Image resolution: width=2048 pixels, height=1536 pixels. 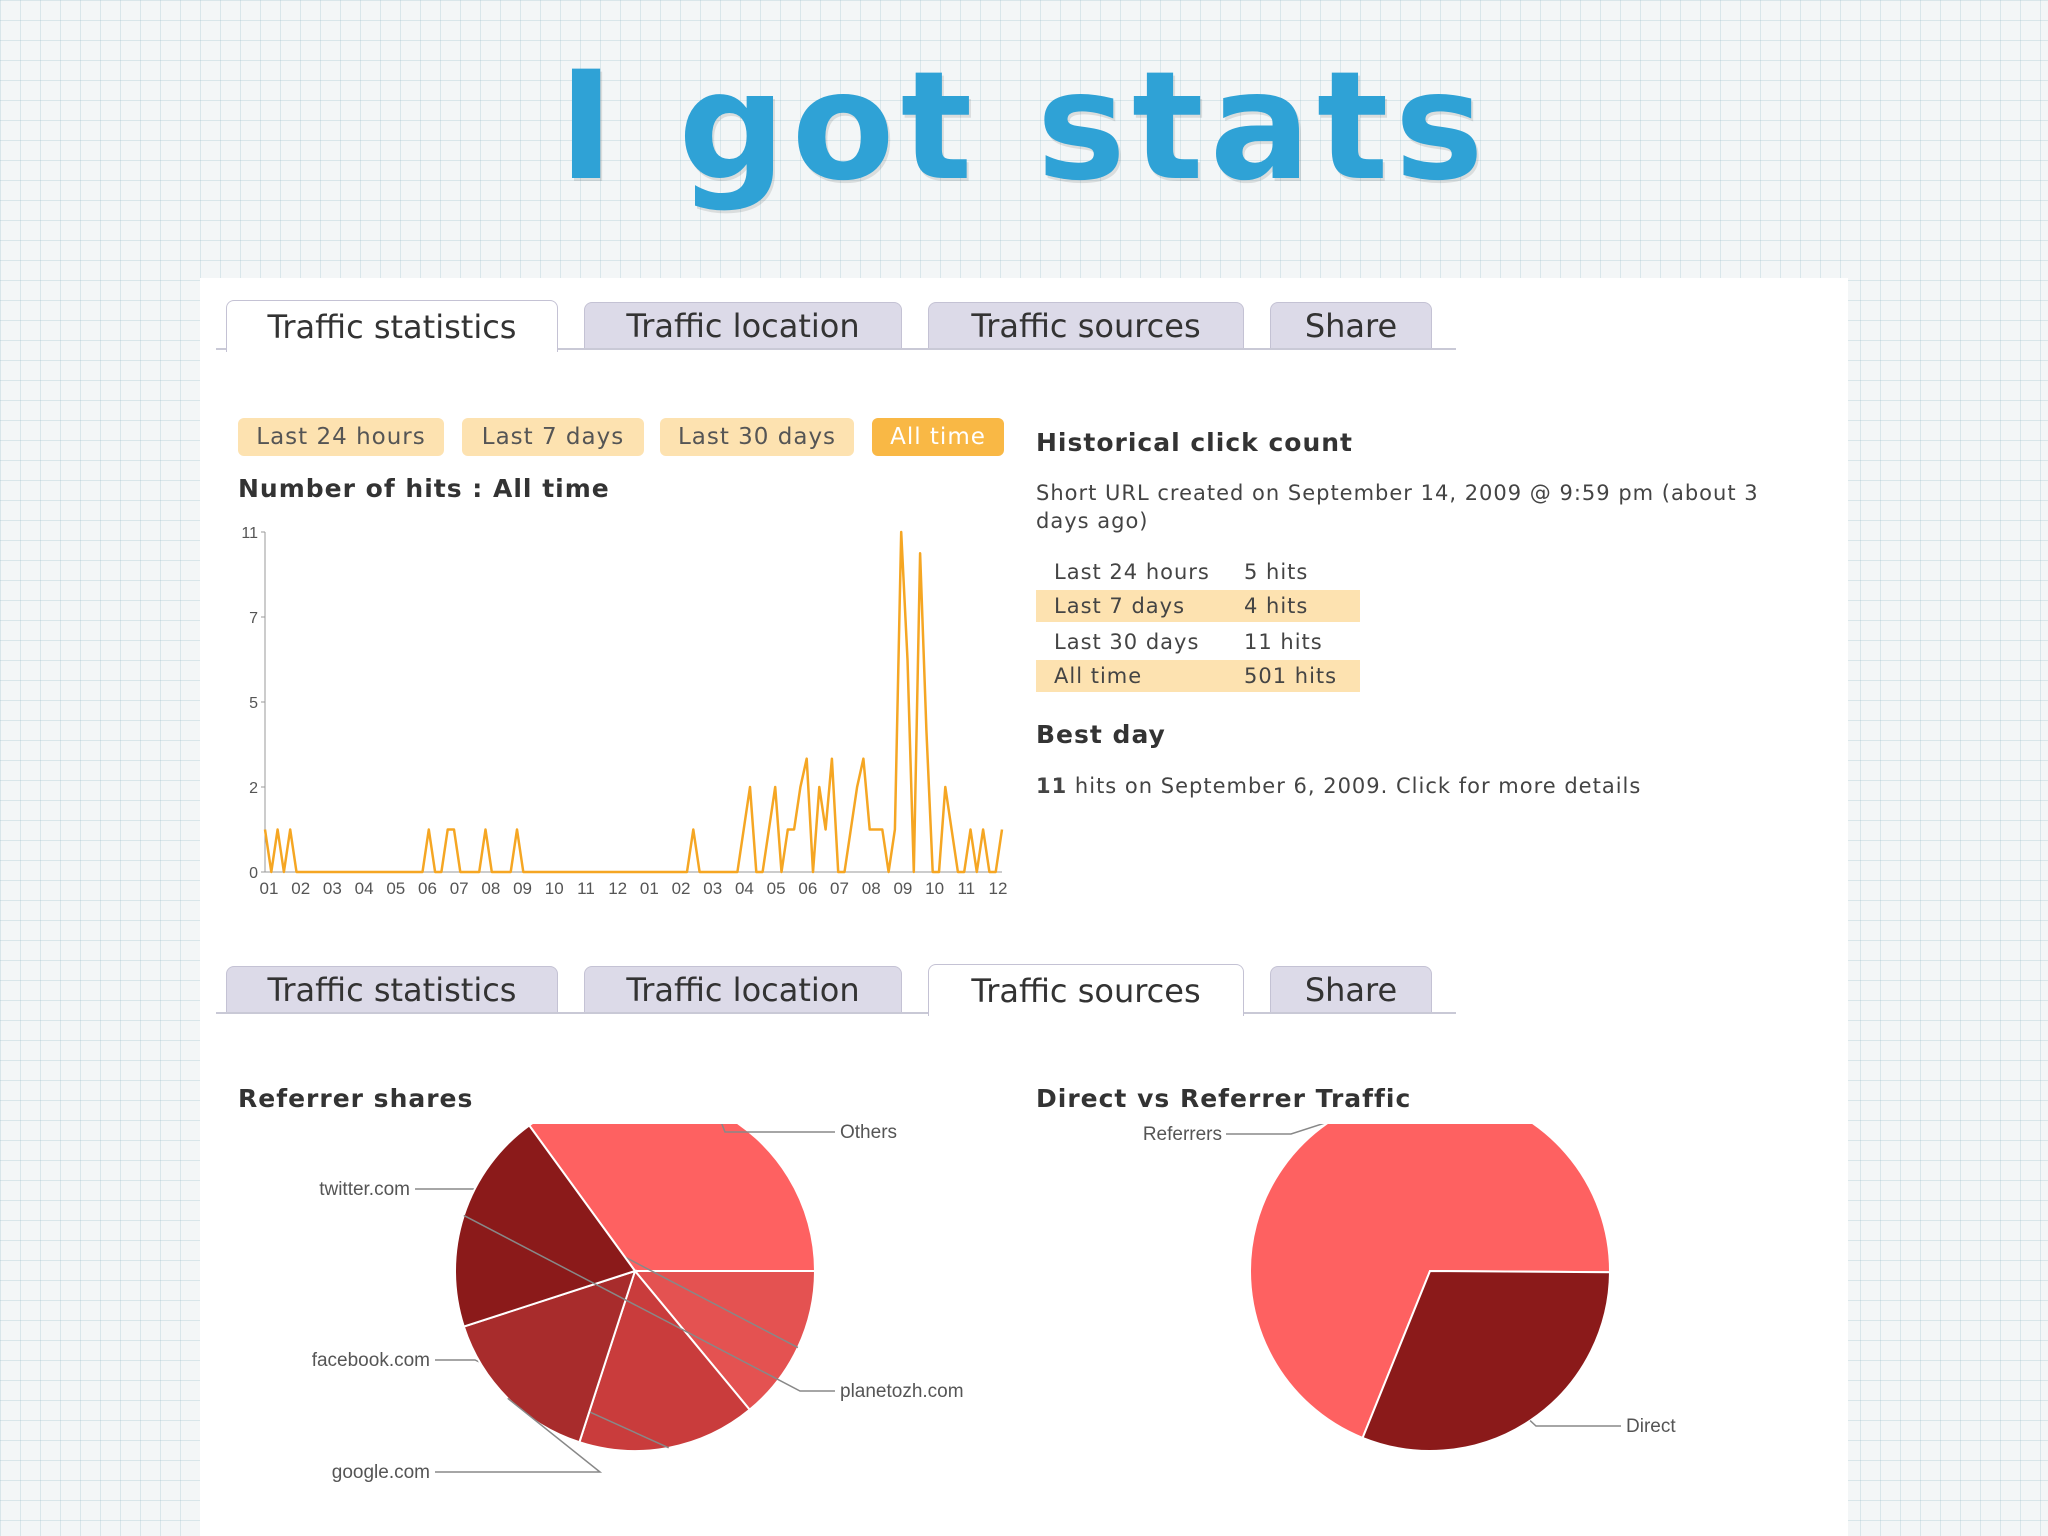 What do you see at coordinates (381, 1472) in the screenshot?
I see `pie-label: google.com` at bounding box center [381, 1472].